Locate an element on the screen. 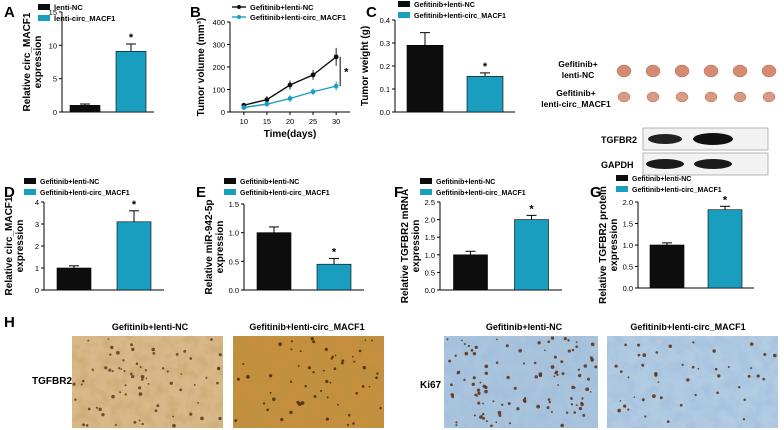 The width and height of the screenshot is (784, 430). tumor-row-label-2: Gefitinib+ lenti-circ_MACF1 is located at coordinates (576, 98).